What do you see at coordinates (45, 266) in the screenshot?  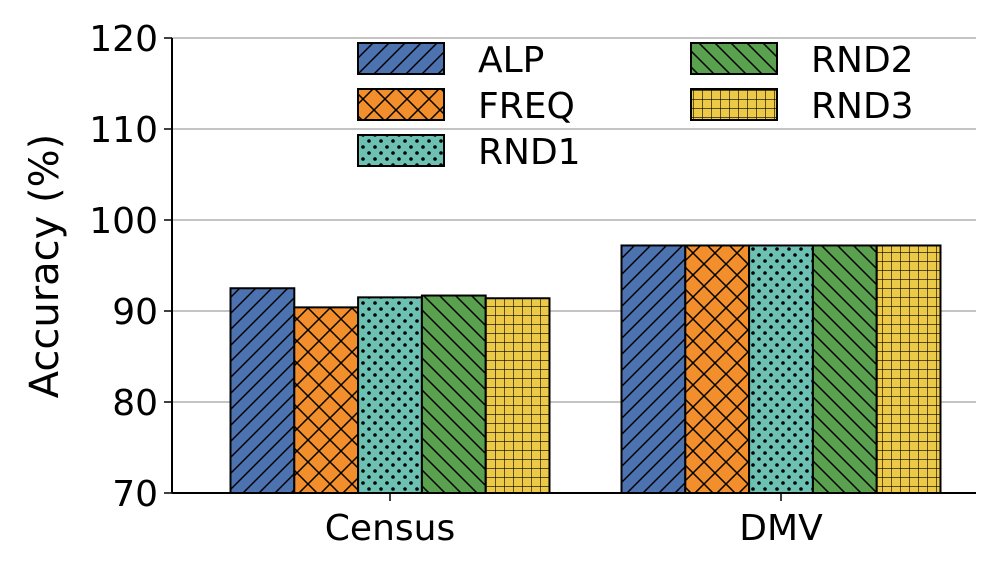 I see `y-axis-title: Accuracy (%)` at bounding box center [45, 266].